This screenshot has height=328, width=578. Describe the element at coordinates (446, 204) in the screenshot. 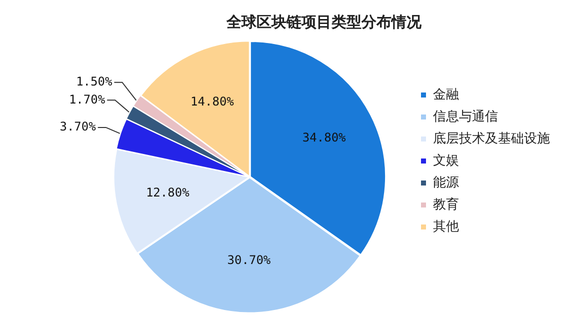

I see `legend-label: 教育` at that location.